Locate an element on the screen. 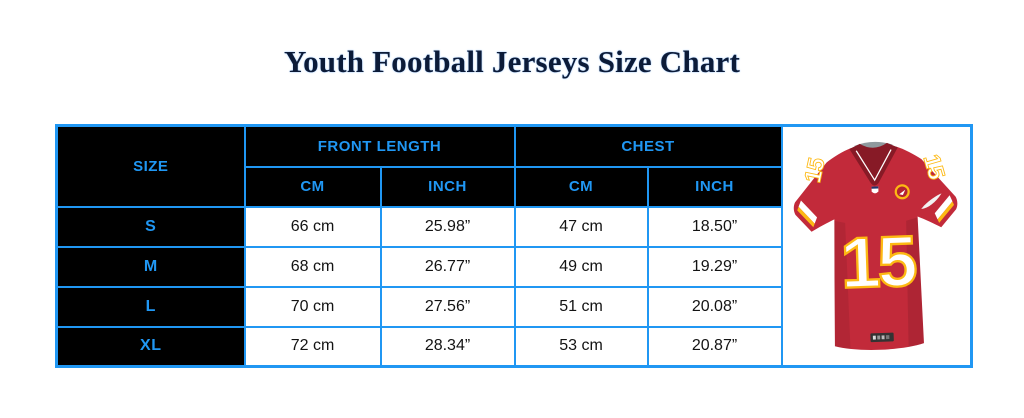 The height and width of the screenshot is (418, 1024). jersey-shoulder-number-left: 15 is located at coordinates (814, 170).